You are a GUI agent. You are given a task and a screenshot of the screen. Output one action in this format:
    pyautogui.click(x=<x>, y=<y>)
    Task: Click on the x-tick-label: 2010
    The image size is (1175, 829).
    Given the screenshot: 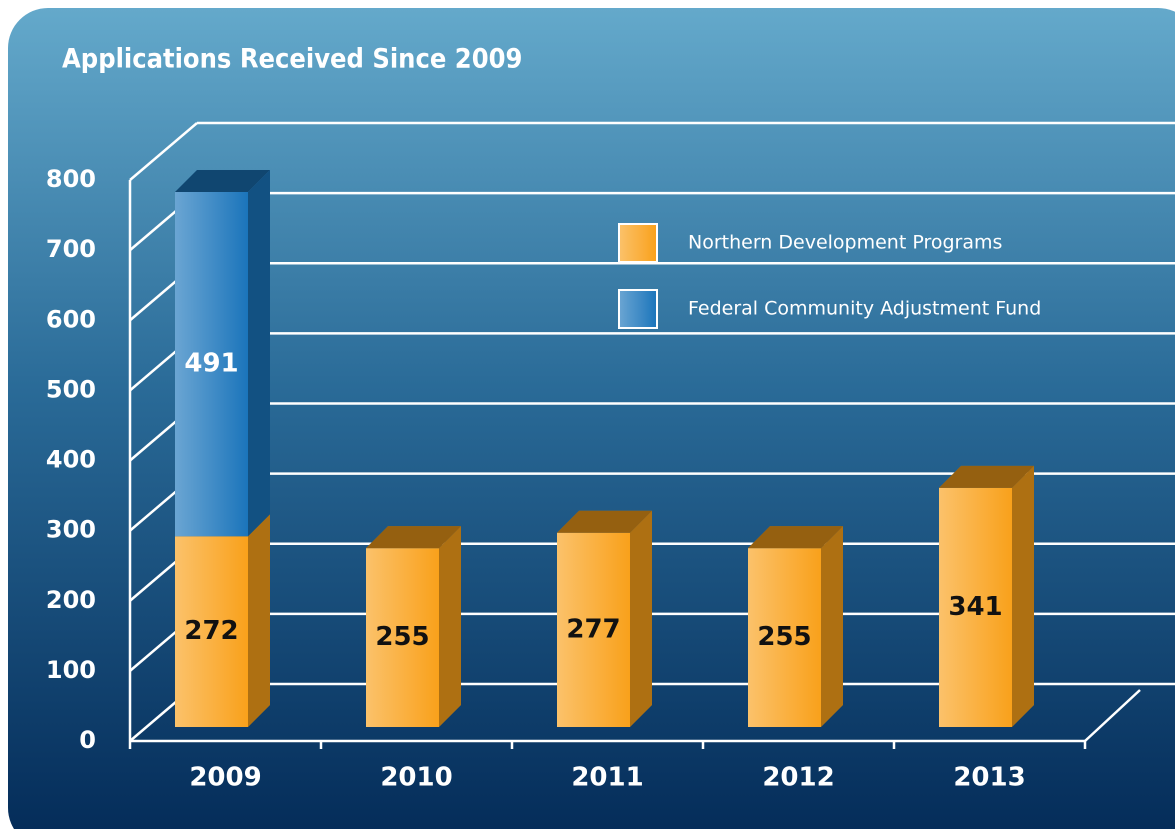 What is the action you would take?
    pyautogui.click(x=416, y=778)
    